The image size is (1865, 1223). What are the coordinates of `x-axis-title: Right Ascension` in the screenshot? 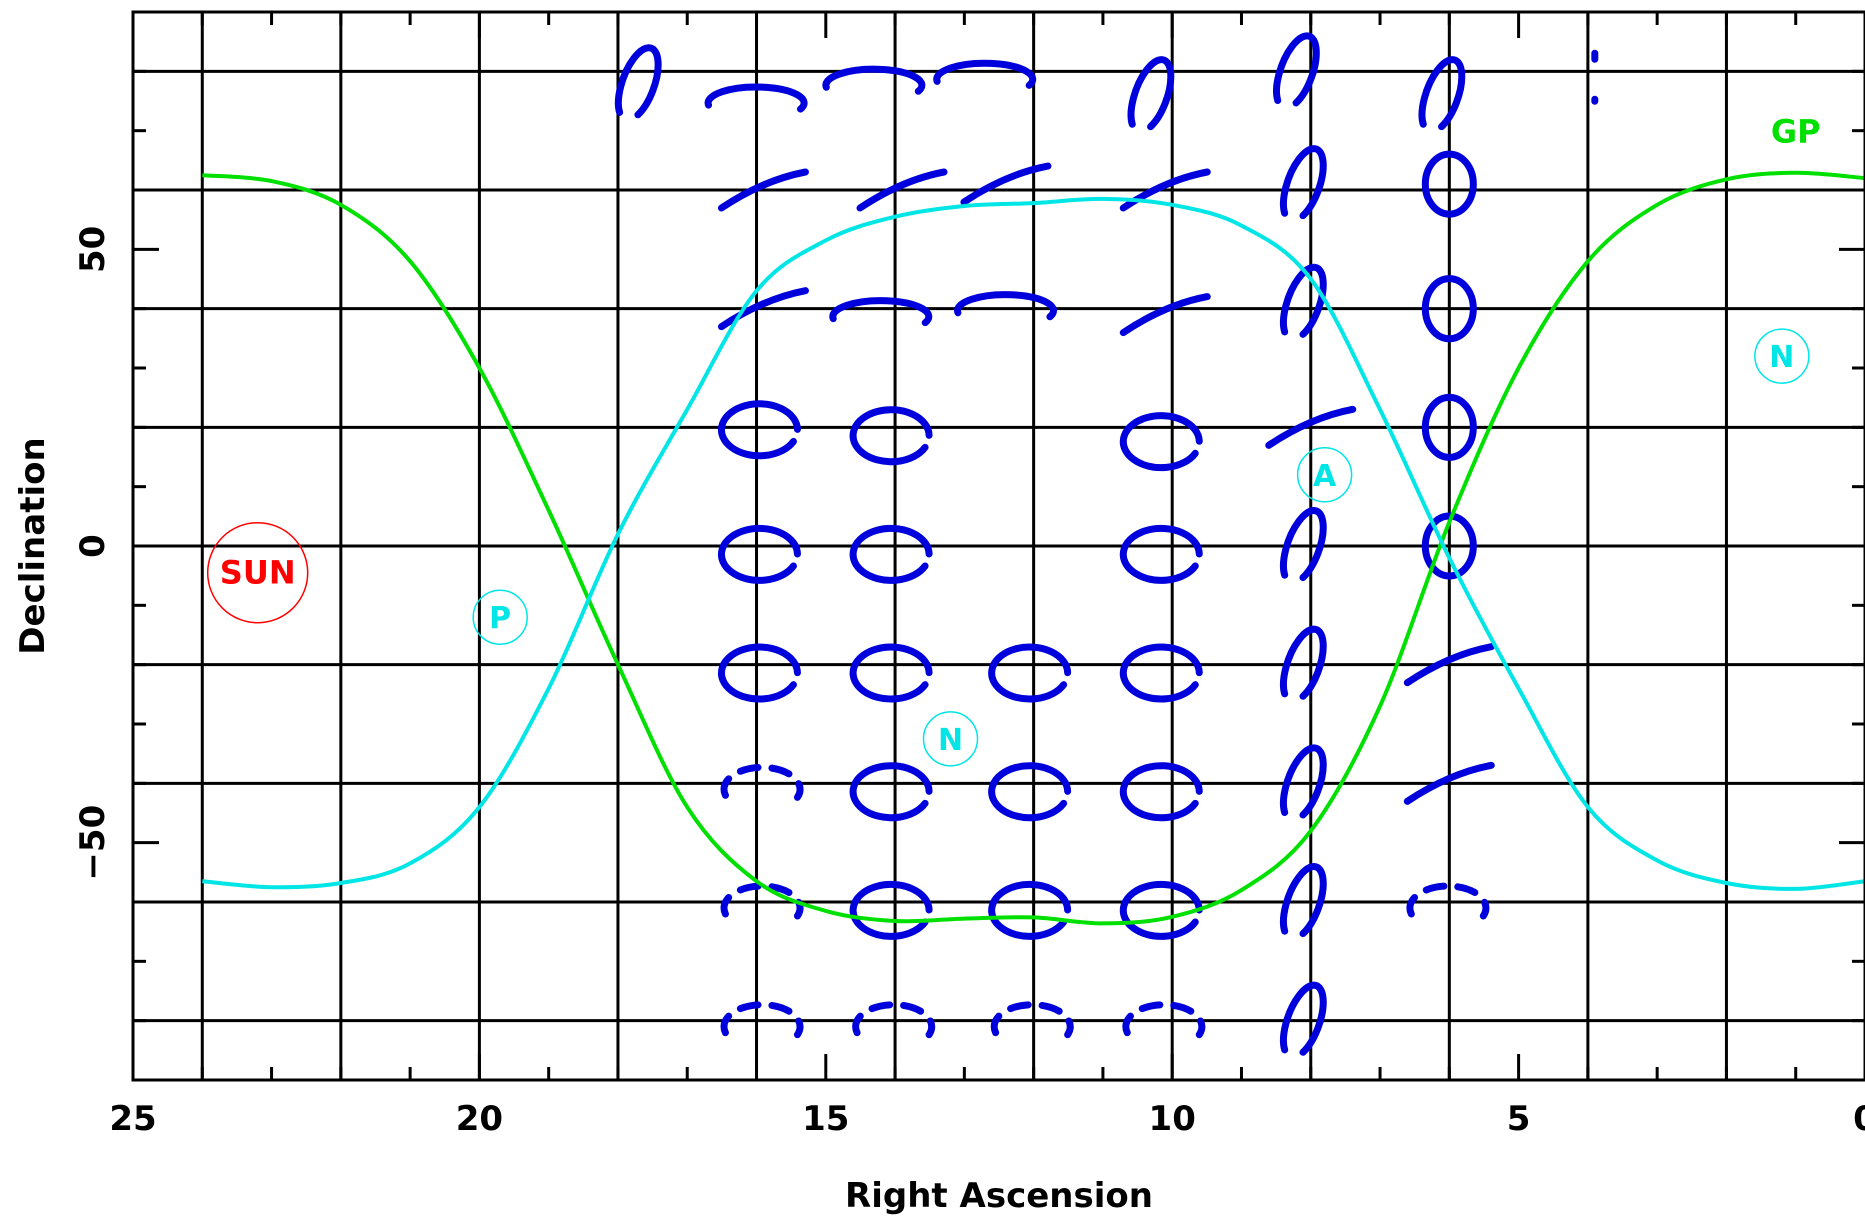 It's located at (999, 1196).